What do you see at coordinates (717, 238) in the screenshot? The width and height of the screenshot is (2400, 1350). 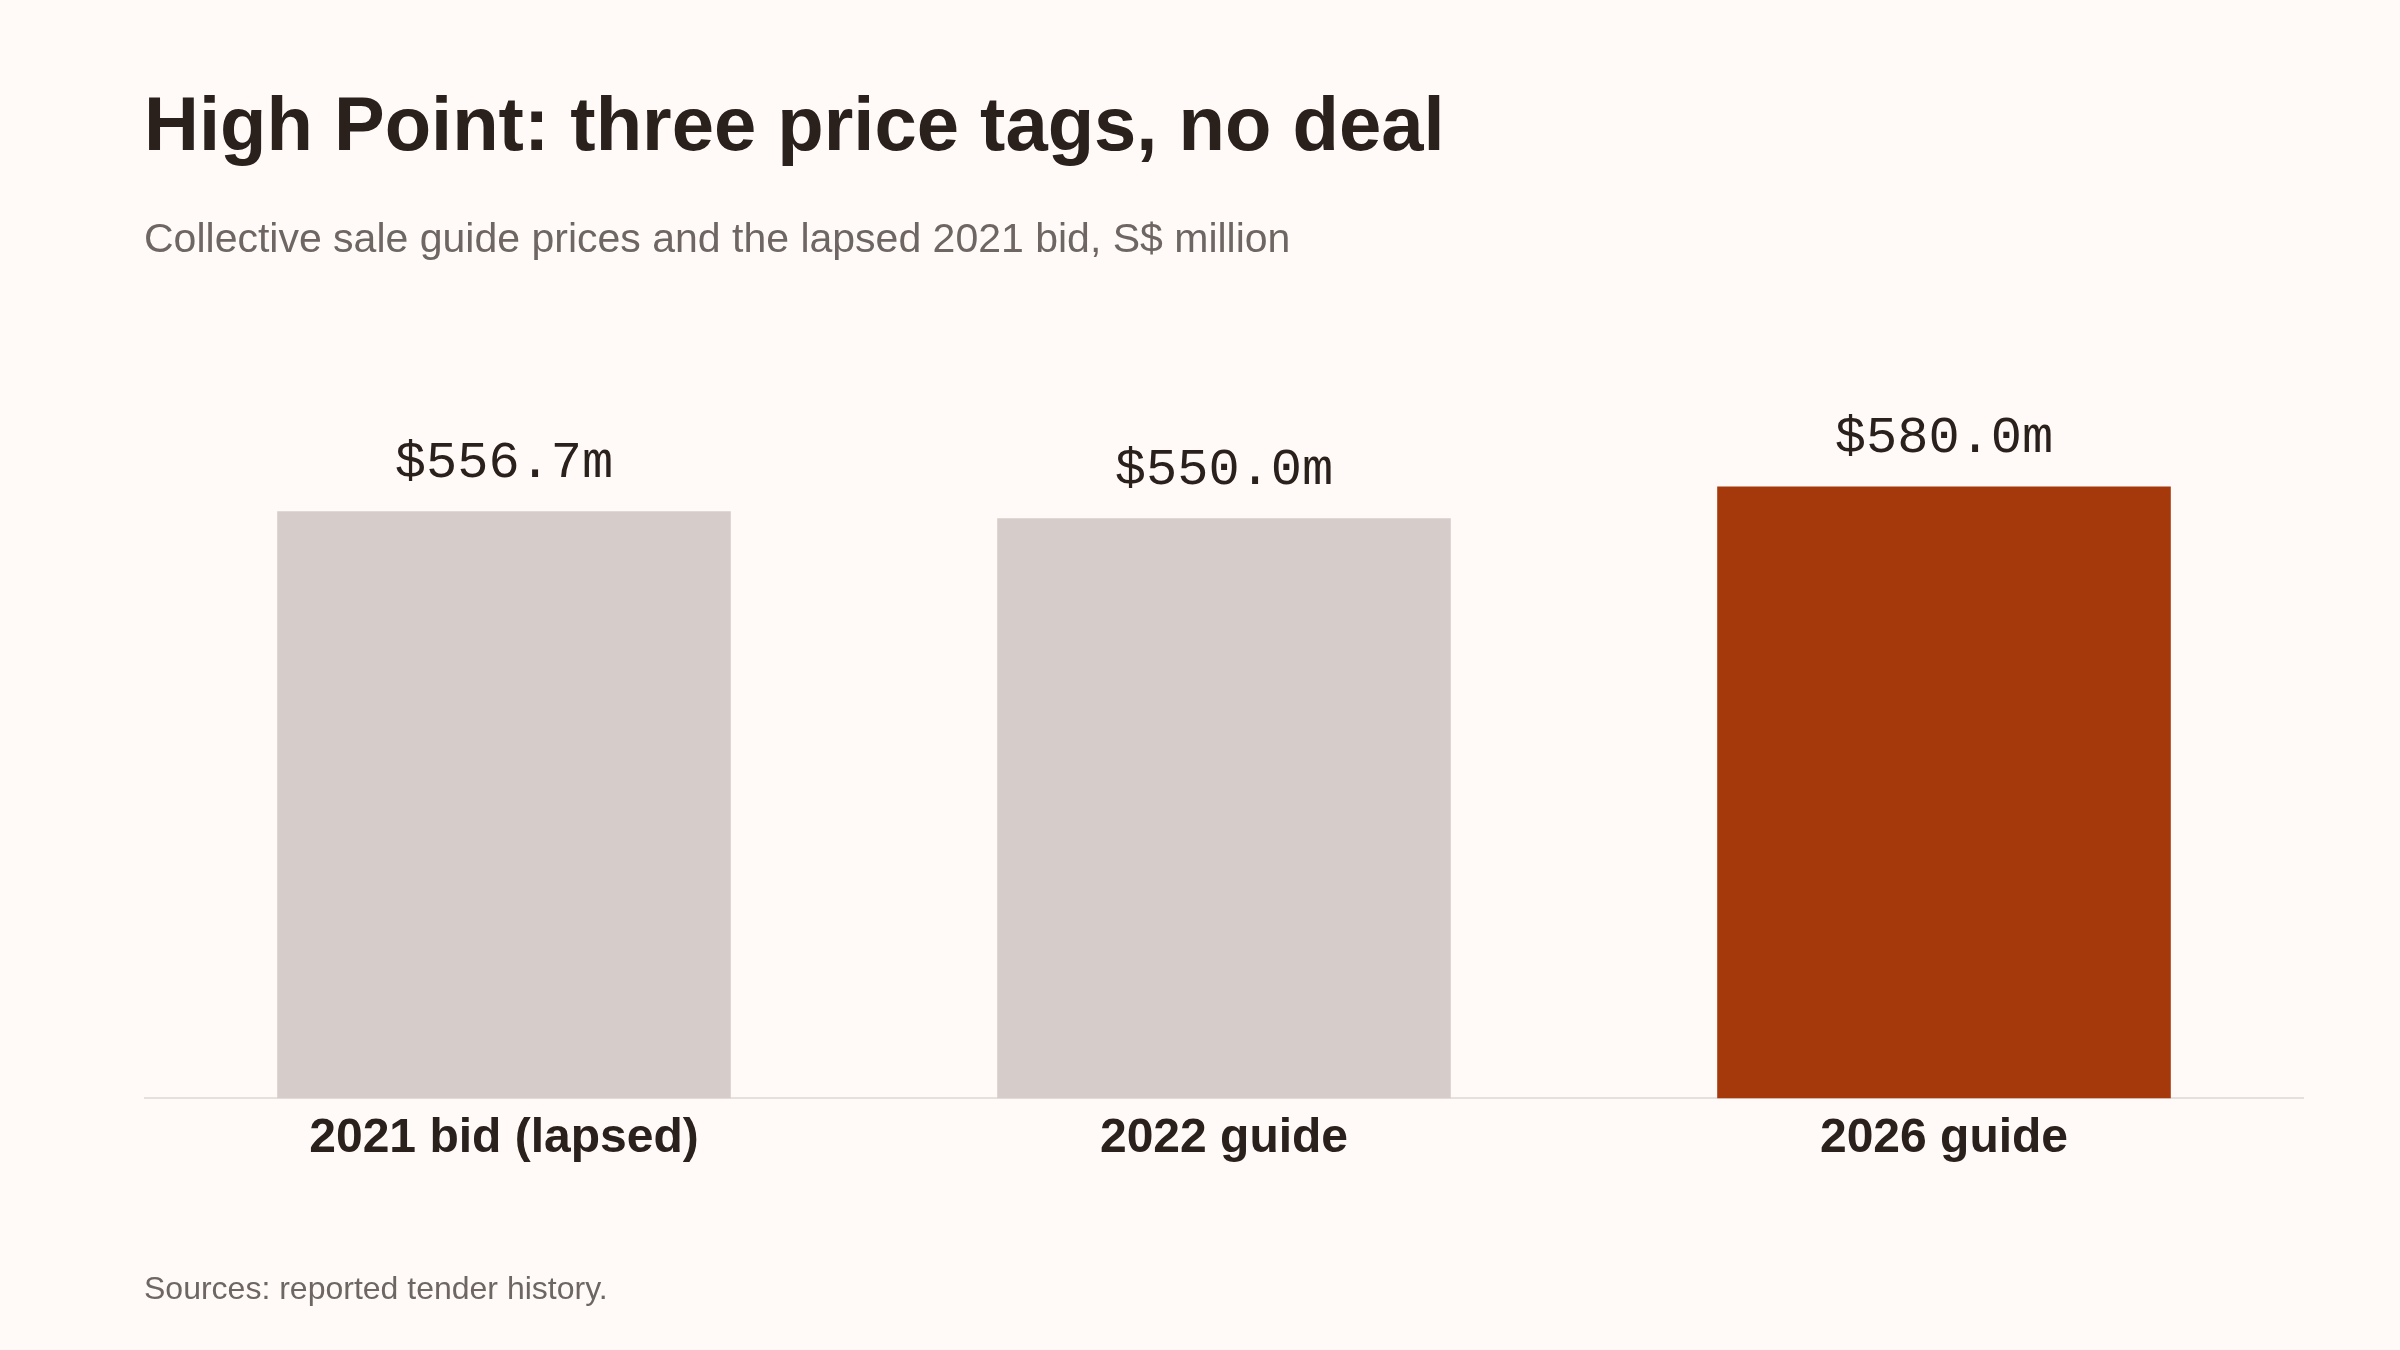 I see `chart-subtitle: Collective sale guide prices and the lapsed 2021 bid, S$ million` at bounding box center [717, 238].